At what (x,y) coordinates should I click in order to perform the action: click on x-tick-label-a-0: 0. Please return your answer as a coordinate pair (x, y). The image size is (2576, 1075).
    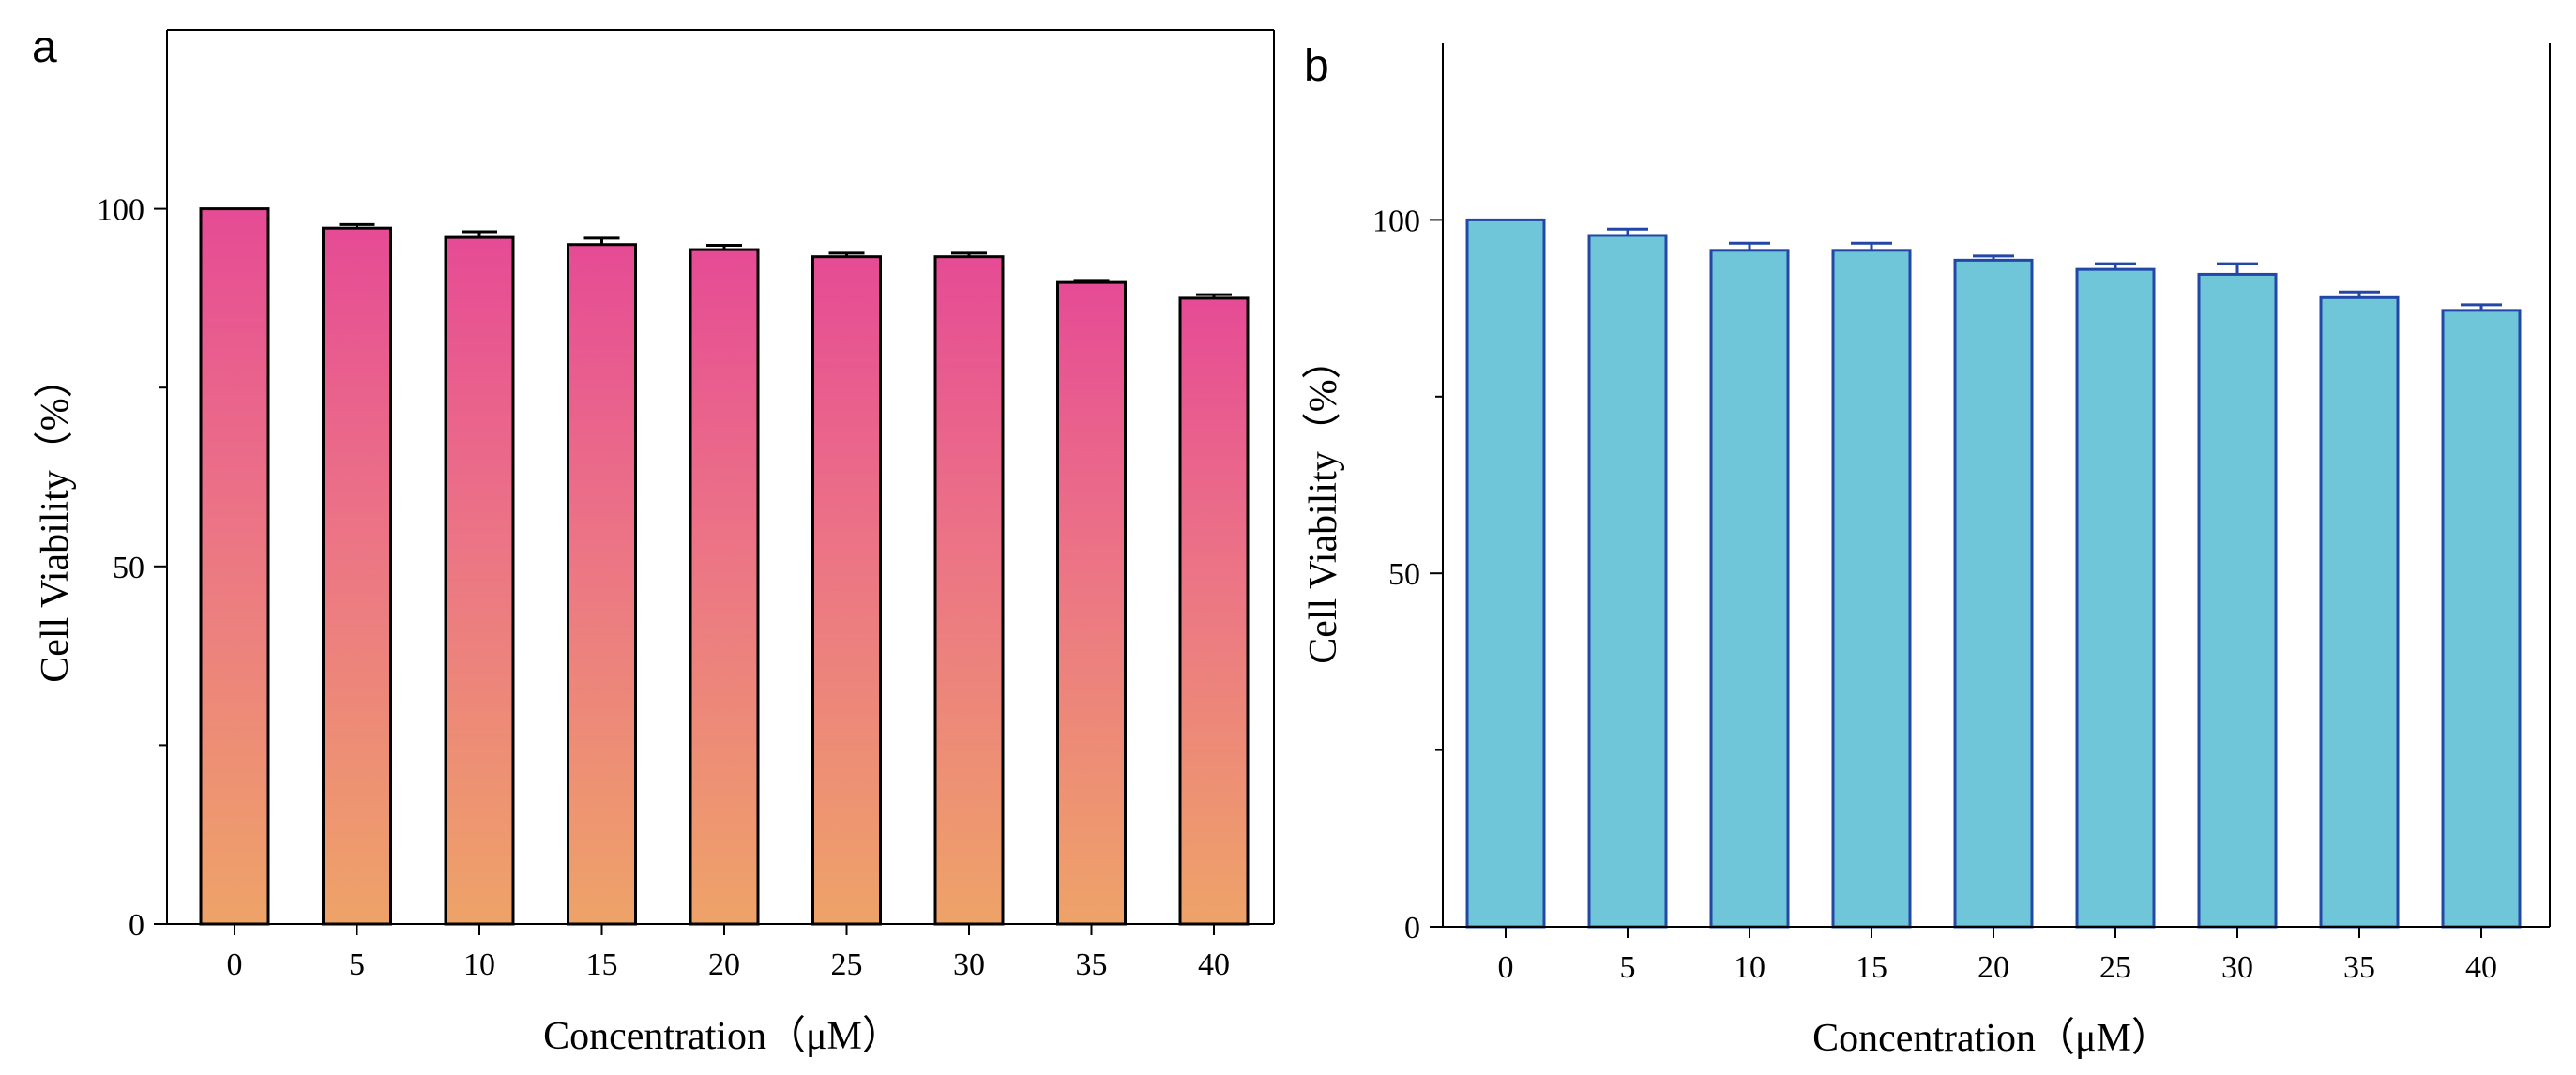
    Looking at the image, I should click on (235, 964).